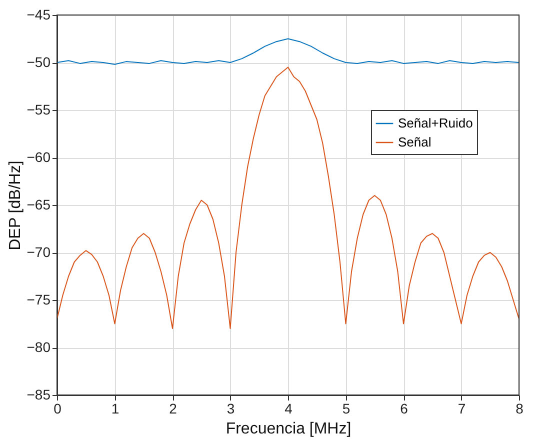 The height and width of the screenshot is (443, 542). What do you see at coordinates (404, 408) in the screenshot?
I see `x-tick-label: 6` at bounding box center [404, 408].